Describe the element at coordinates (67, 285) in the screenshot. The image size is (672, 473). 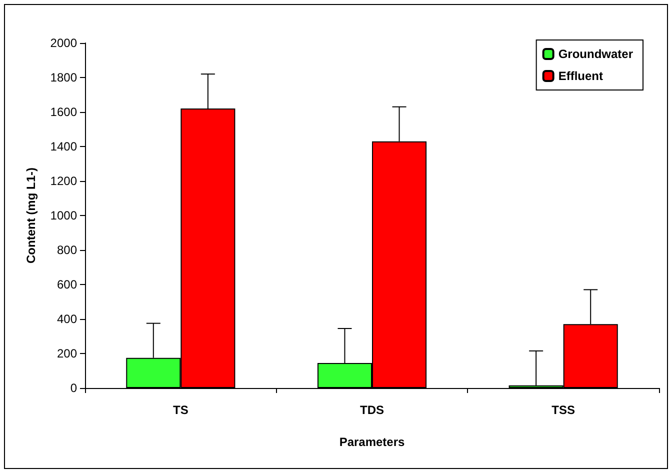
I see `y-tick-label: 600` at that location.